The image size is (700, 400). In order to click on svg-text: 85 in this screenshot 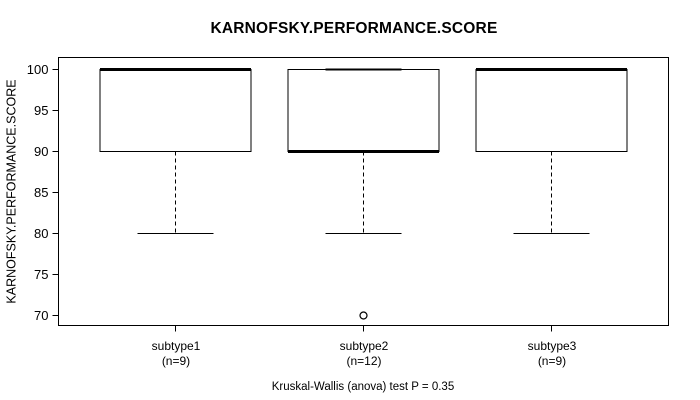, I will do `click(41, 192)`.